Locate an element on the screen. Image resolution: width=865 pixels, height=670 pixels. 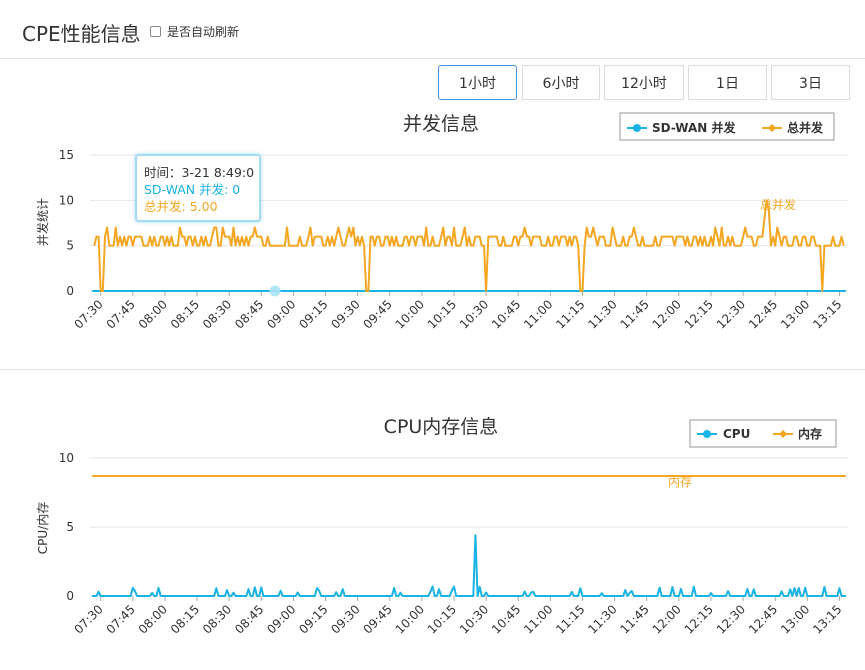
legend-total-marker is located at coordinates (772, 128).